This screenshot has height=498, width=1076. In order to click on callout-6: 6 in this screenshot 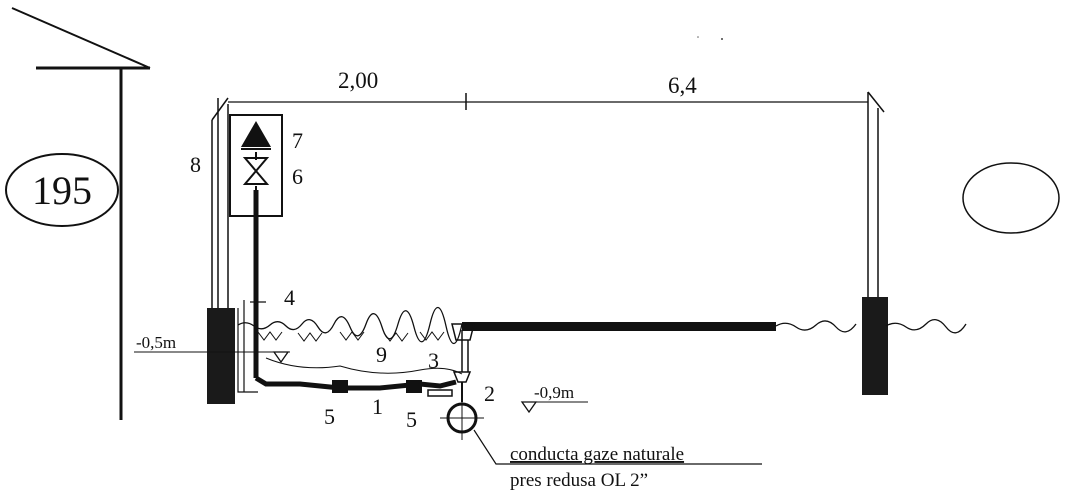, I will do `click(297, 176)`.